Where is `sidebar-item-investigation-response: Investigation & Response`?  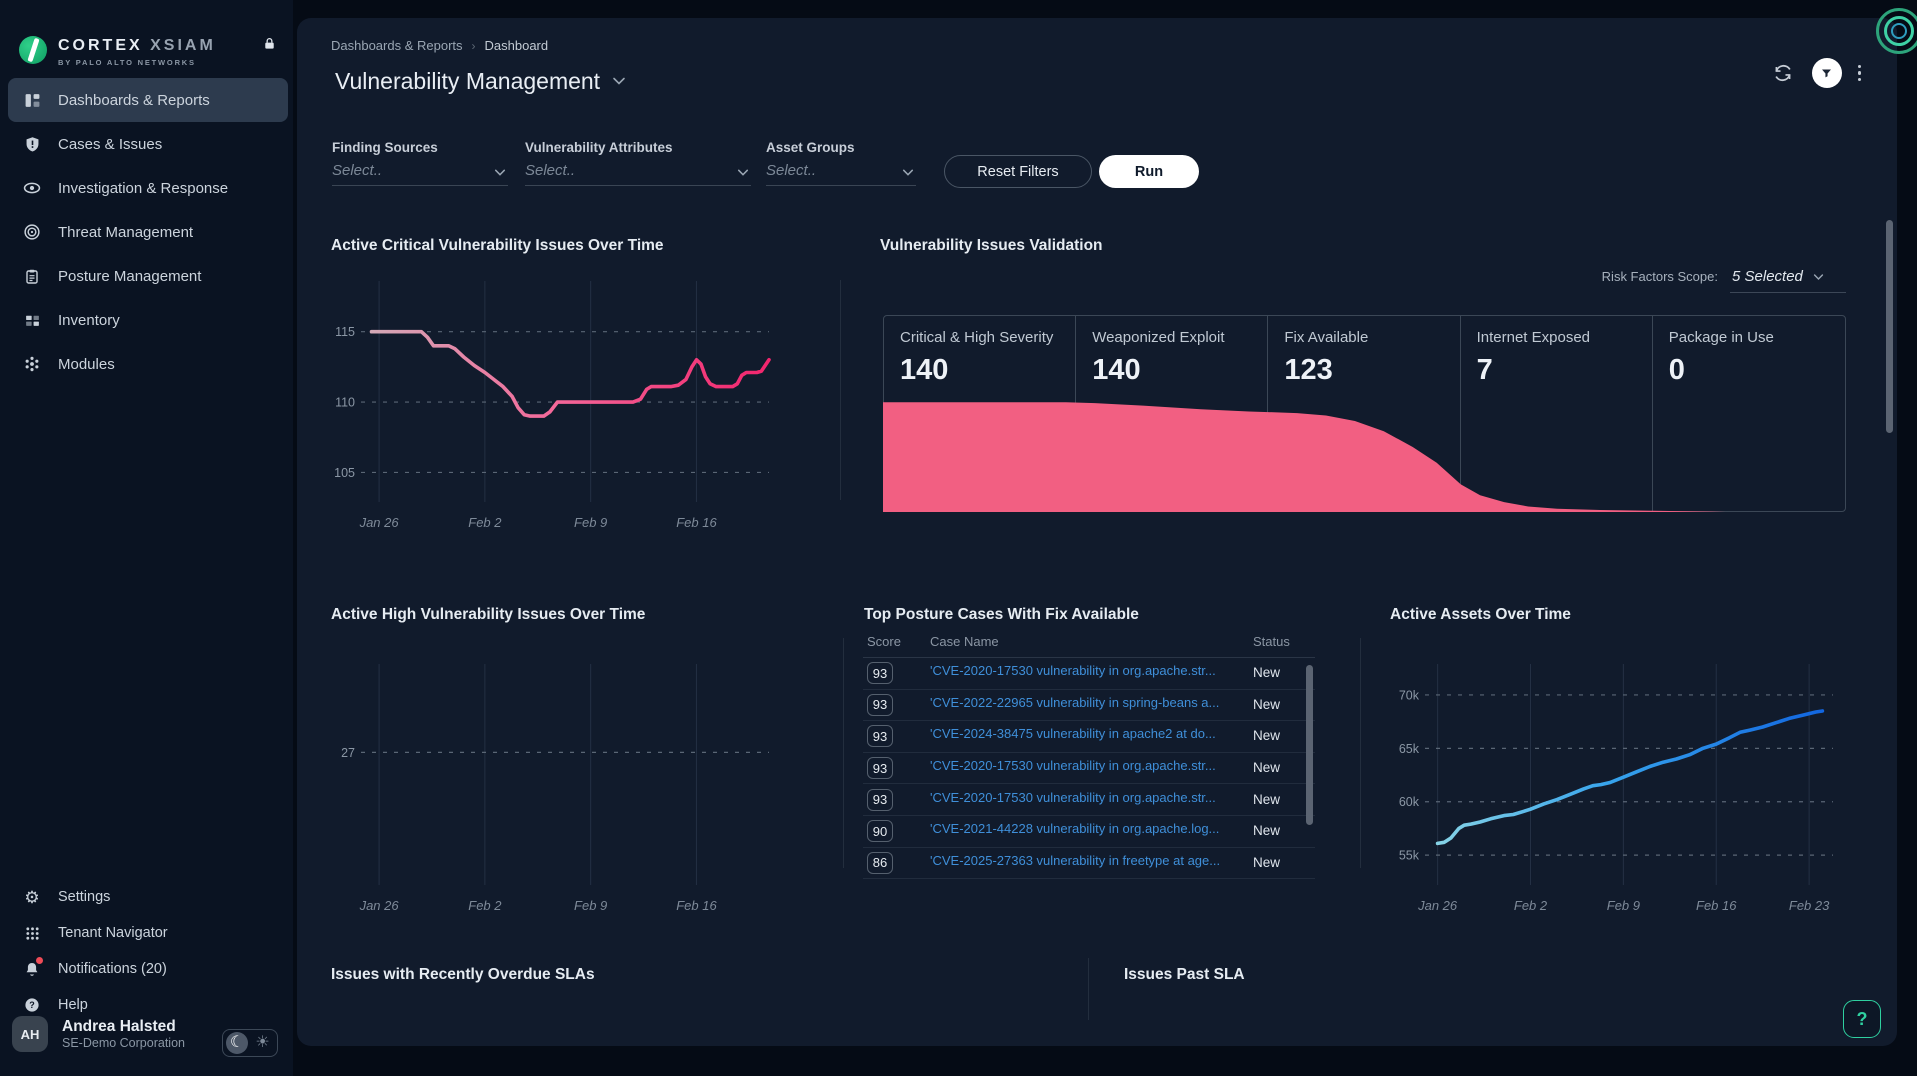 sidebar-item-investigation-response: Investigation & Response is located at coordinates (146, 188).